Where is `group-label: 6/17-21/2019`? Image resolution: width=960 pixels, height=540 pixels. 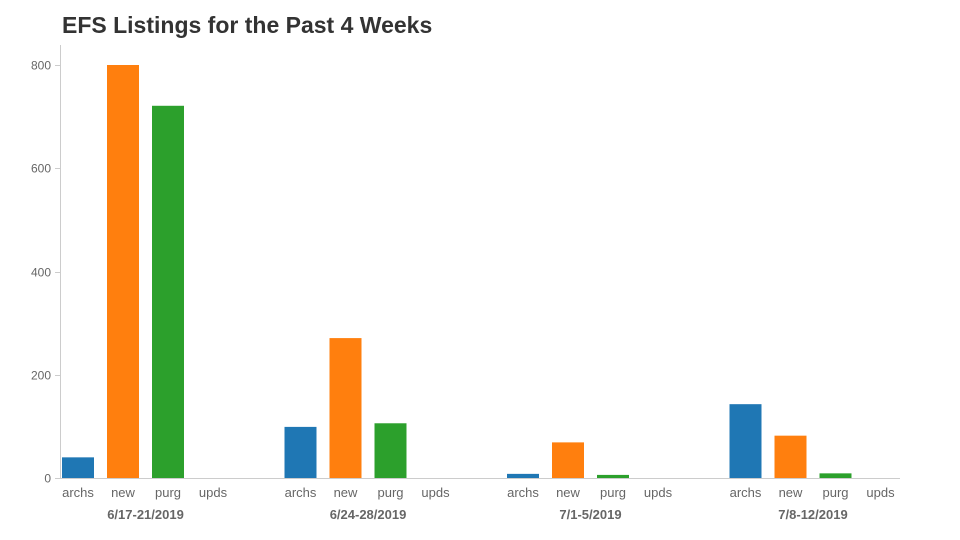 group-label: 6/17-21/2019 is located at coordinates (145, 514).